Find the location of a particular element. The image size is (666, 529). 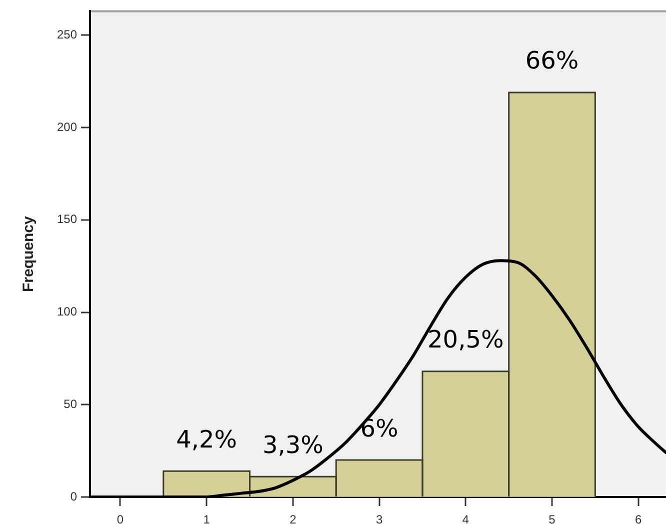

x-tick-label: 5 is located at coordinates (552, 519).